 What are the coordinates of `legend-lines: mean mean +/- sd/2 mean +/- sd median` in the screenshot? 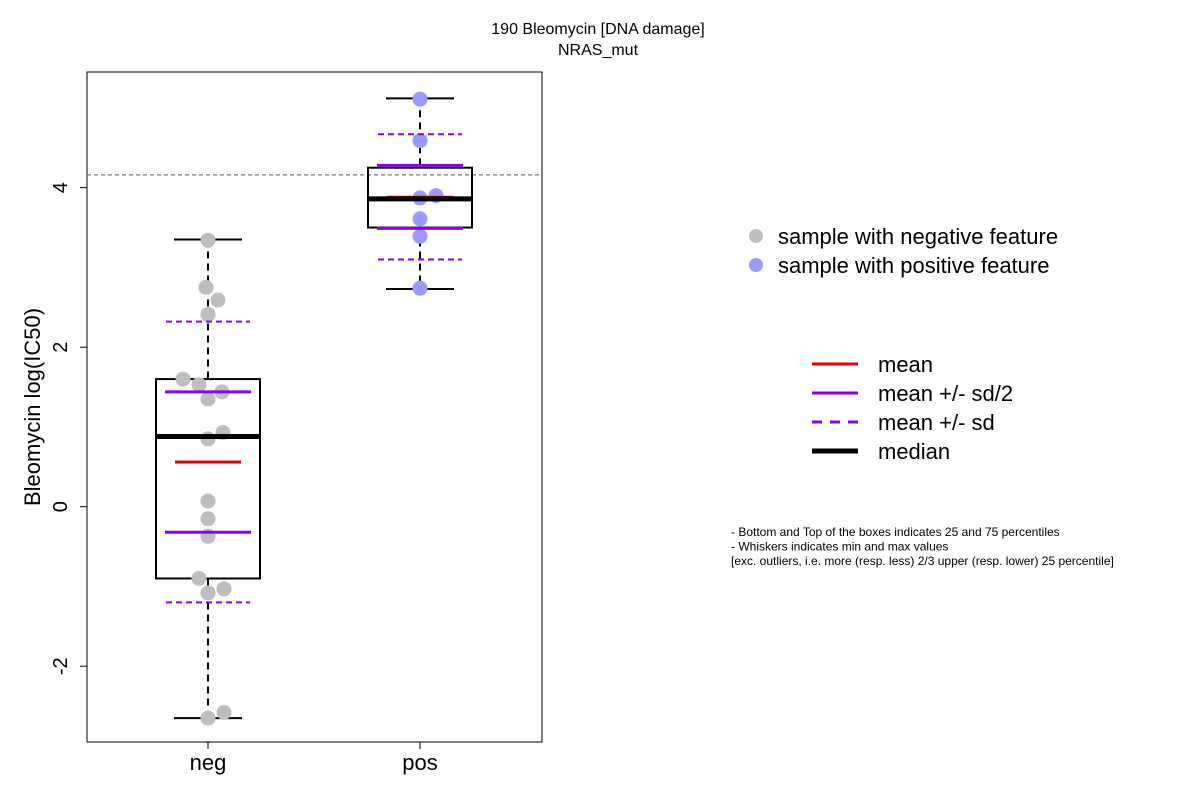 It's located at (912, 408).